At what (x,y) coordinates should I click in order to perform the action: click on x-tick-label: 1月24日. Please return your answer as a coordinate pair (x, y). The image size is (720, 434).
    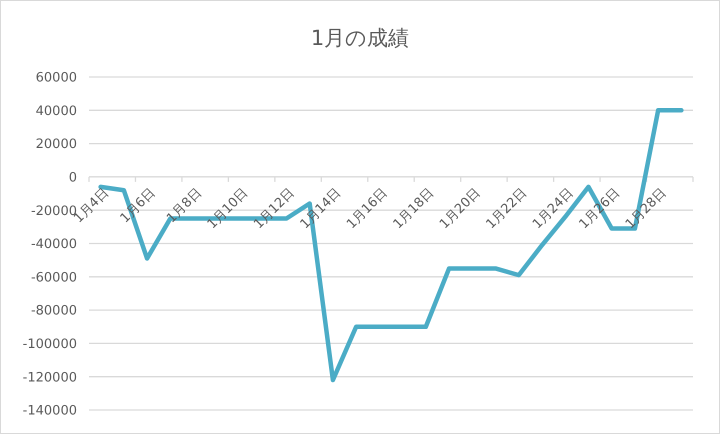
    Looking at the image, I should click on (553, 209).